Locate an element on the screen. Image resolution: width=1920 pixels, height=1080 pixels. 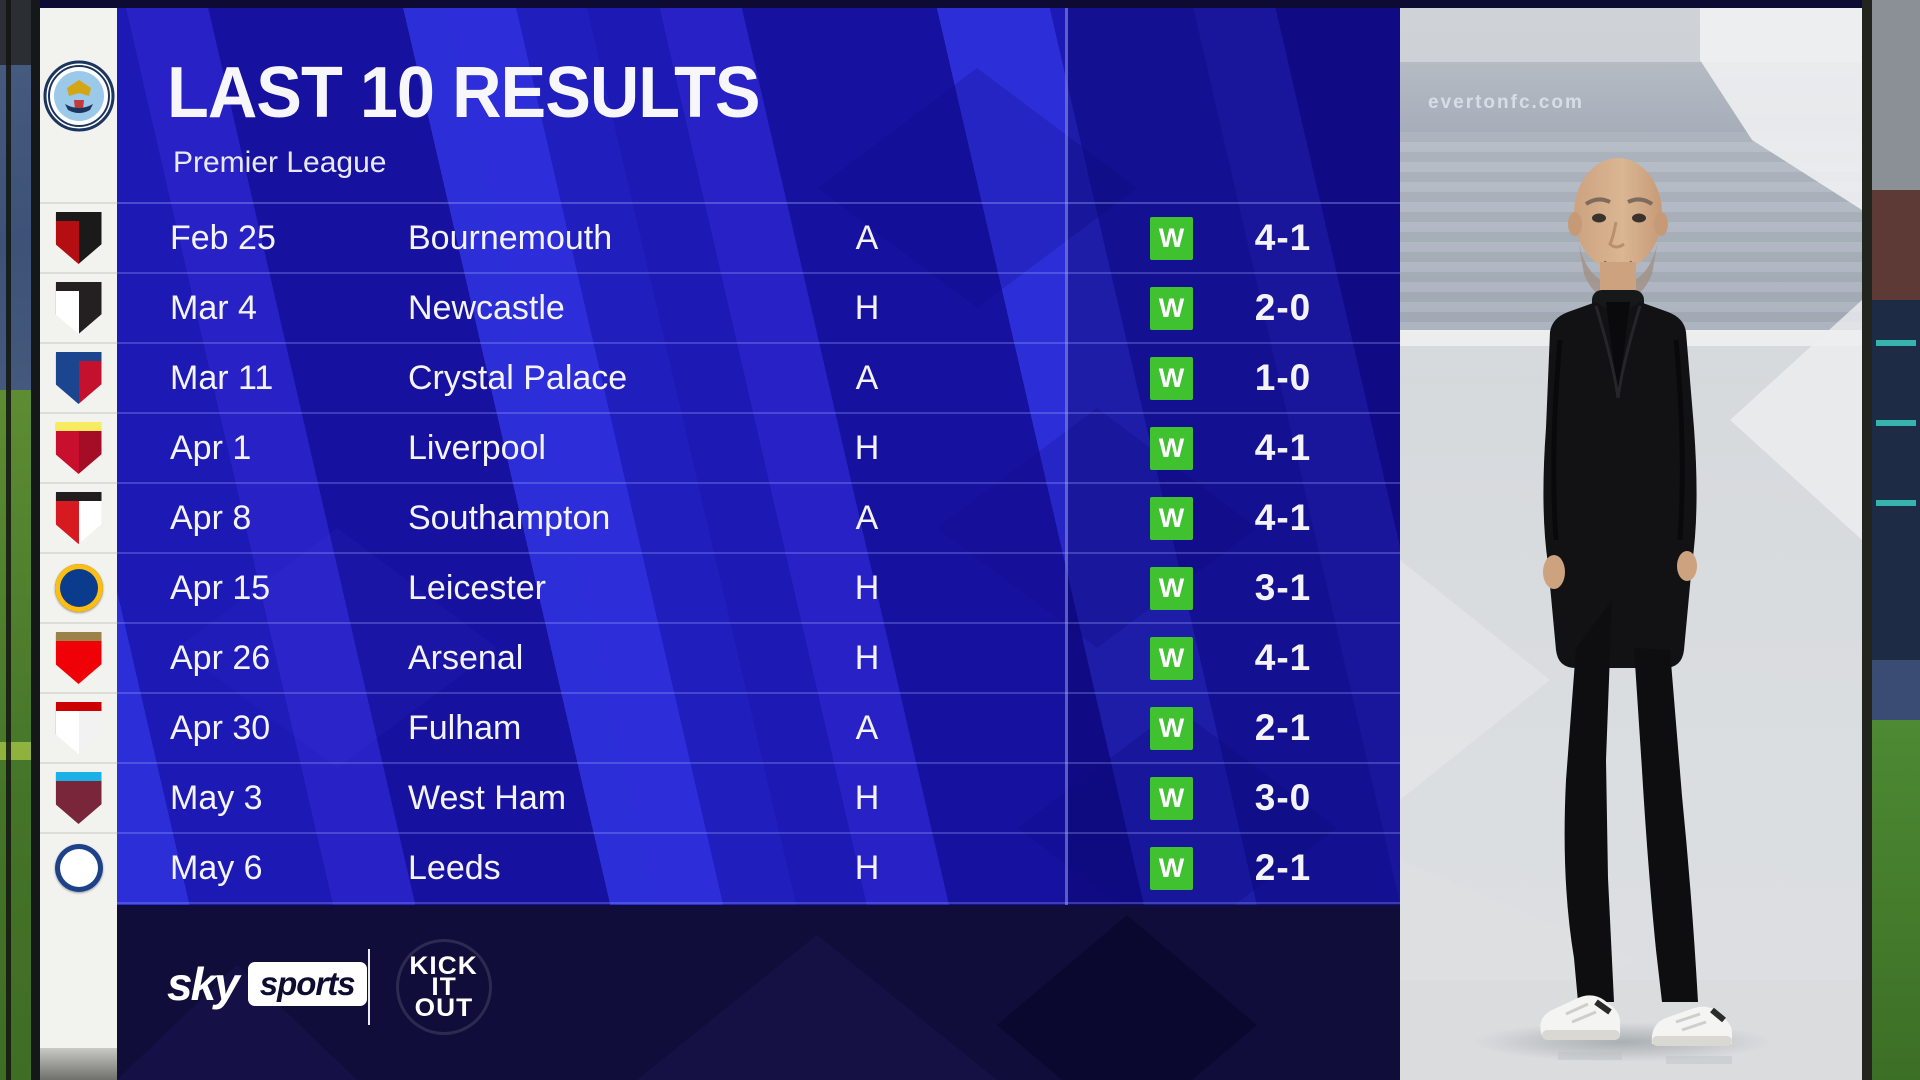
match-date: Apr 30 is located at coordinates (220, 727).